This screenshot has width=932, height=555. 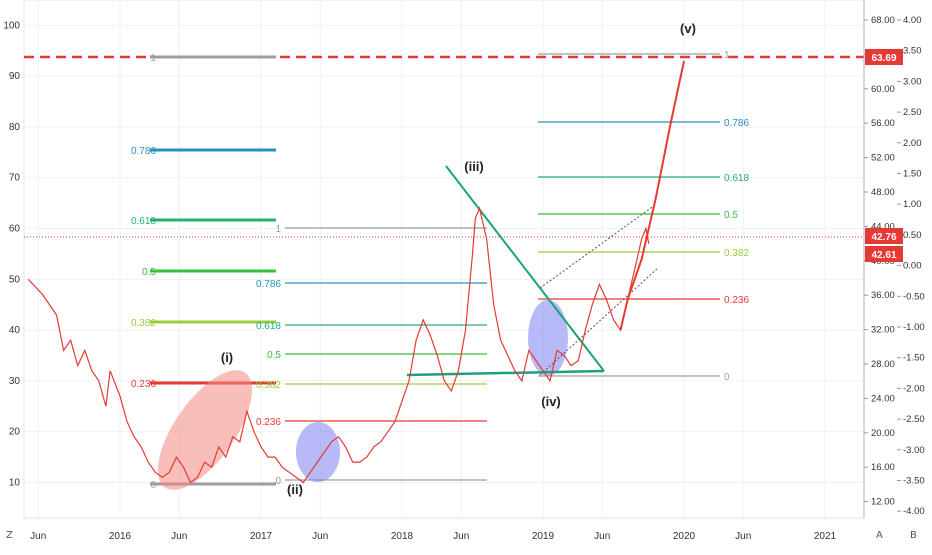 I want to click on right-log-tick-label: -4.00, so click(x=914, y=511).